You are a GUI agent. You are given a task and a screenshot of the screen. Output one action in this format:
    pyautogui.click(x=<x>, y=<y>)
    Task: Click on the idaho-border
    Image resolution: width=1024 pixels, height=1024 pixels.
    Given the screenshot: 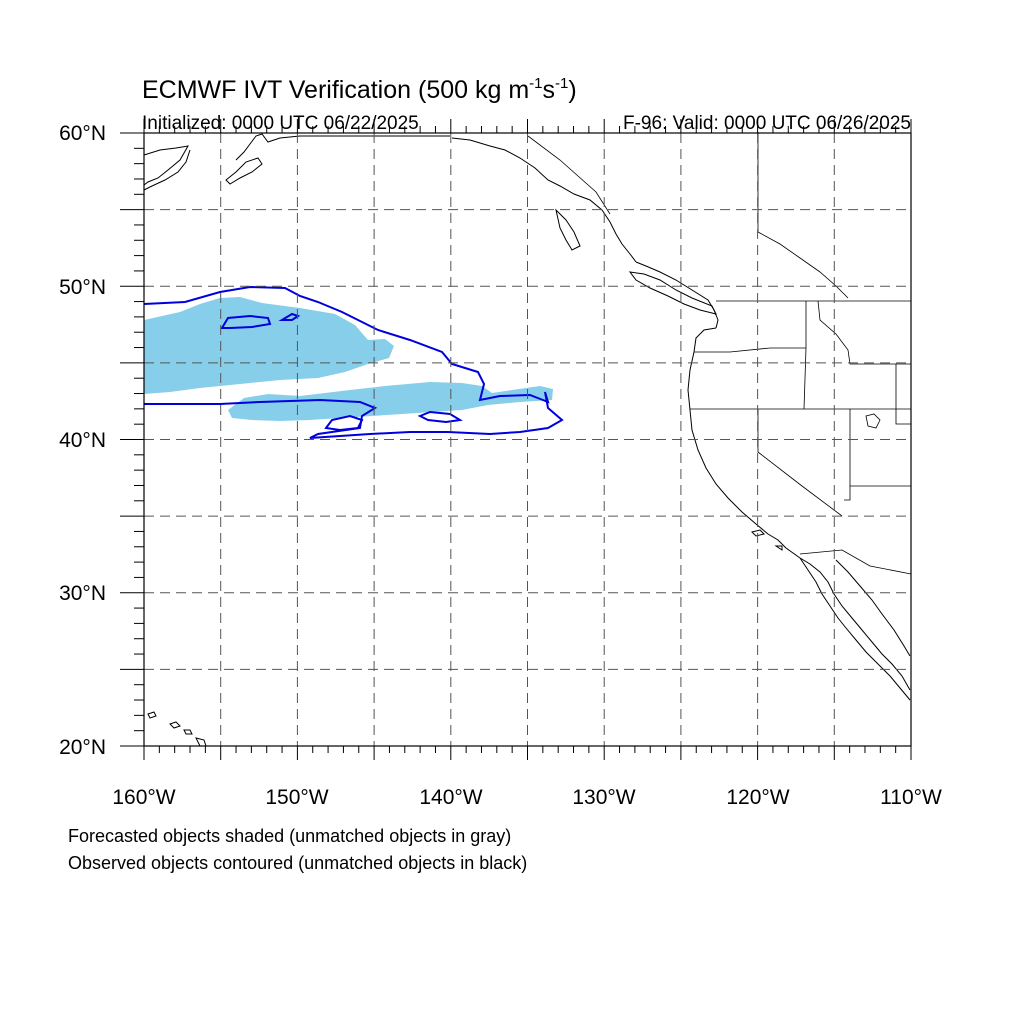 What is the action you would take?
    pyautogui.click(x=805, y=355)
    